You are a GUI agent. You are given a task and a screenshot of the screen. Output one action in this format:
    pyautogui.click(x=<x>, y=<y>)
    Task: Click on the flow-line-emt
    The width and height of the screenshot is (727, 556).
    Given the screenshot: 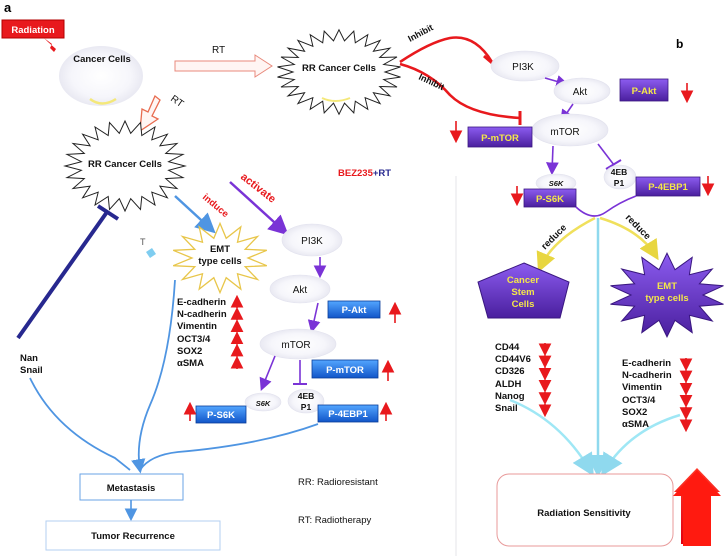 What is the action you would take?
    pyautogui.click(x=153, y=376)
    